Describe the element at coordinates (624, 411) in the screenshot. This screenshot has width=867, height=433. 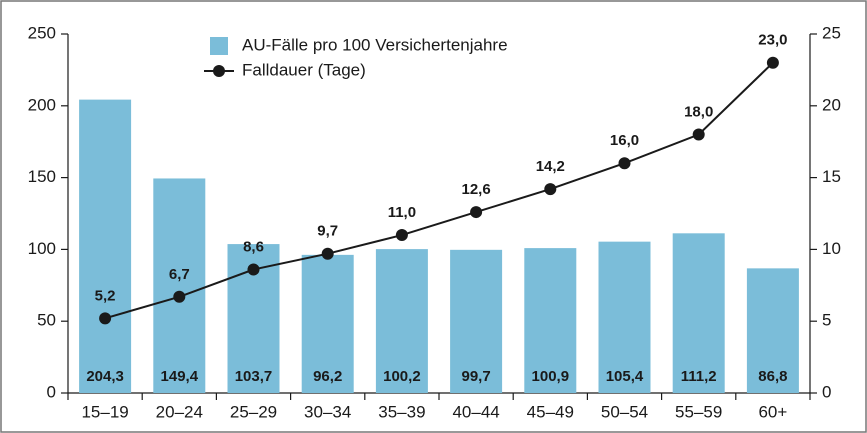
I see `x-tick-label: 50–54` at that location.